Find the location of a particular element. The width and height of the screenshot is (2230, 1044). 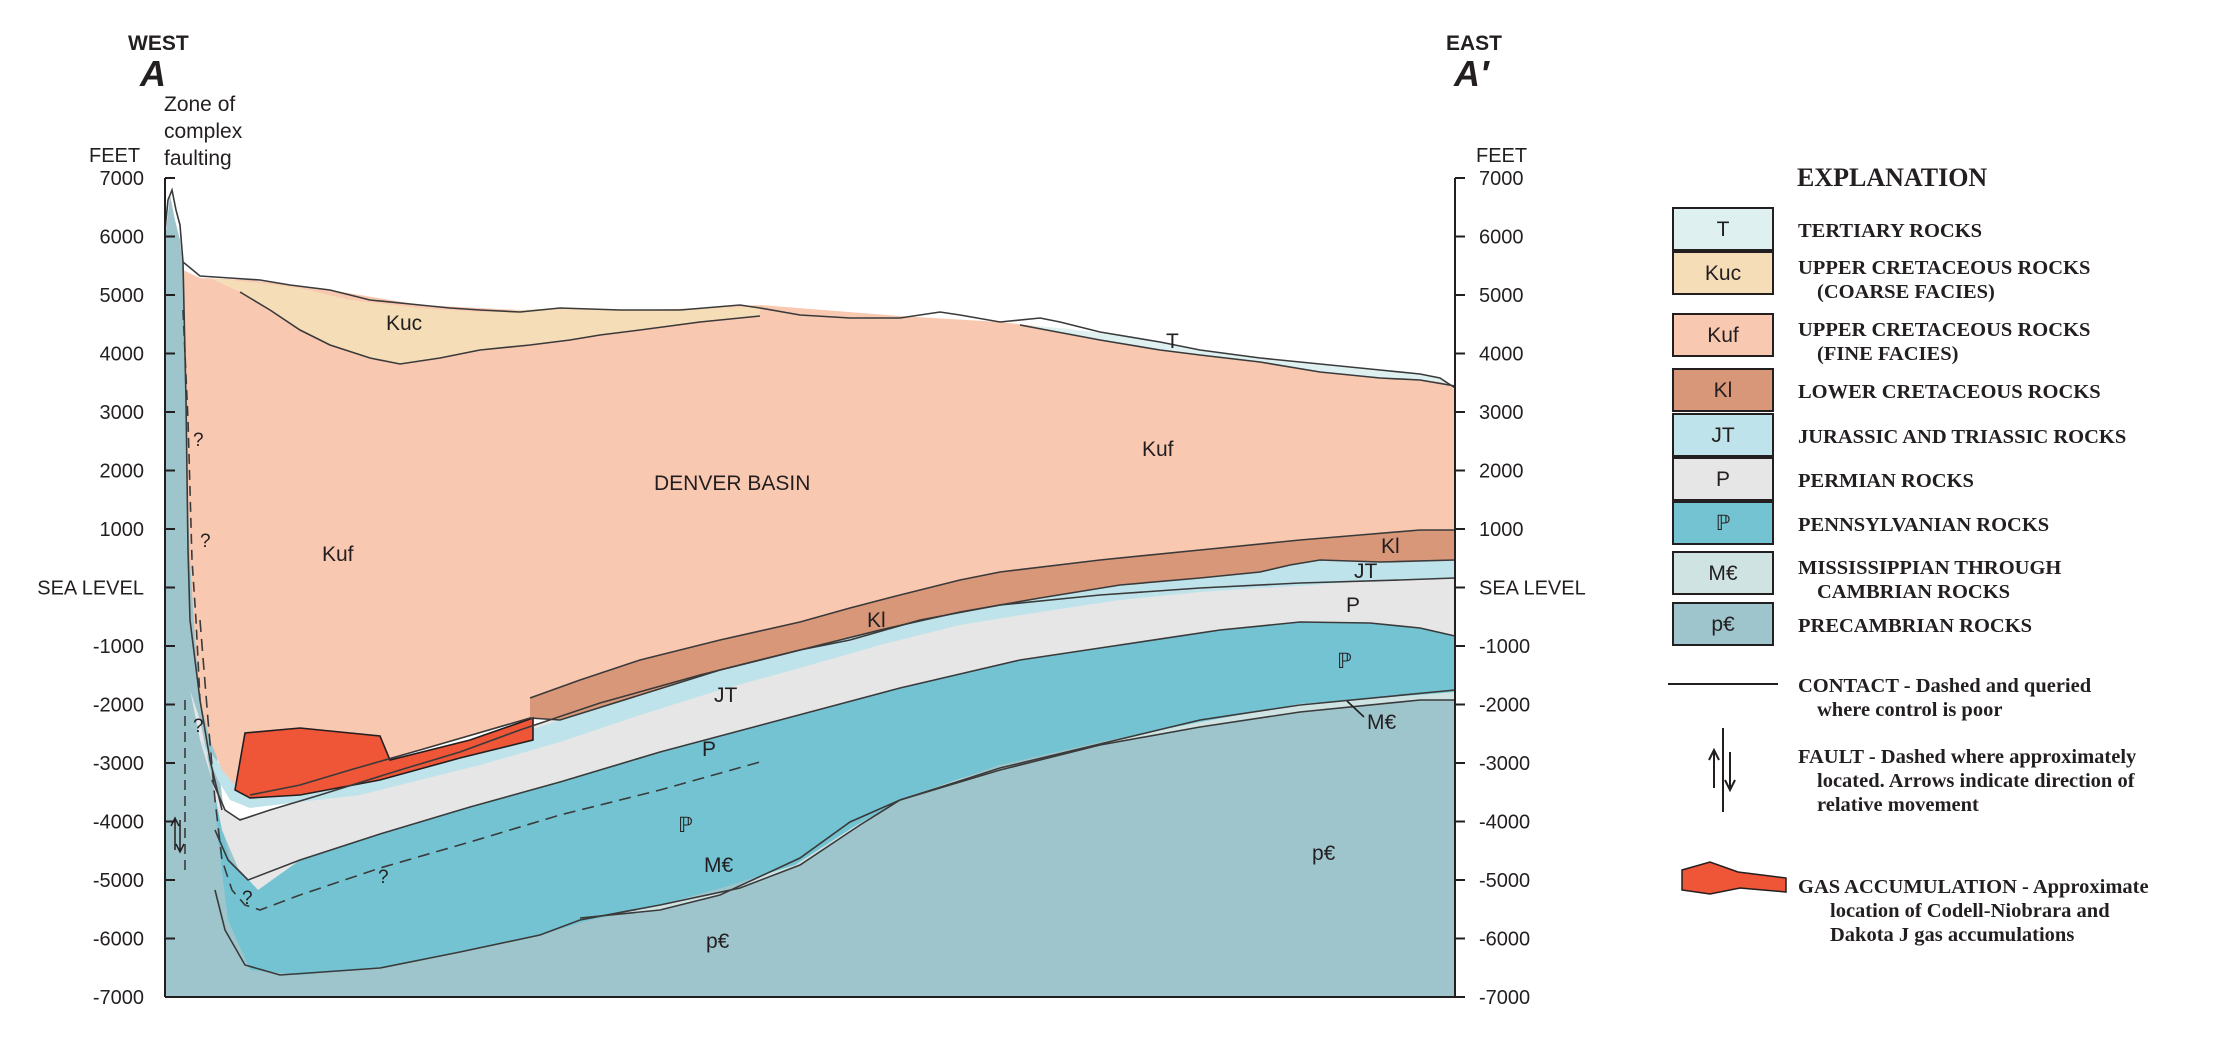

legend-swatch-symbol: Kl is located at coordinates (1723, 390).